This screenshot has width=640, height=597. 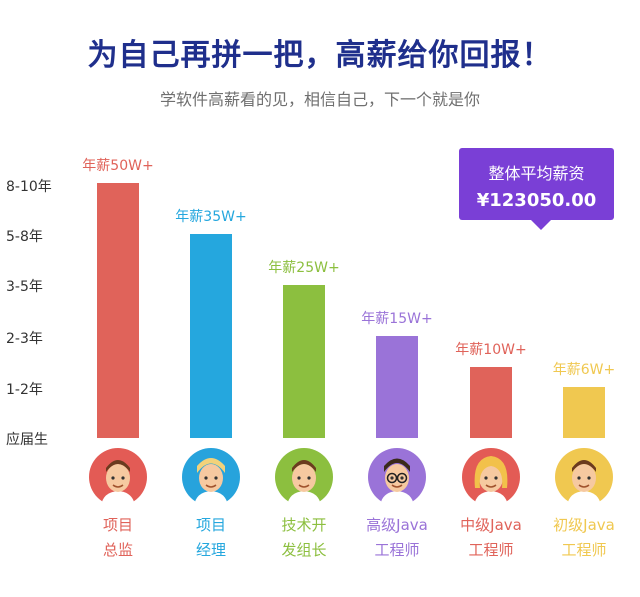 What do you see at coordinates (491, 349) in the screenshot?
I see `bar-value-label: 年薪10W+` at bounding box center [491, 349].